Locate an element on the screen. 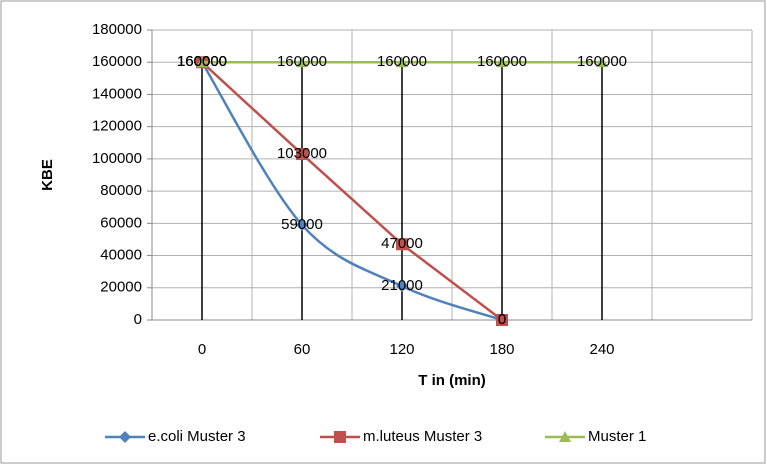 The height and width of the screenshot is (465, 767). y-tick-label: 140000 is located at coordinates (117, 93).